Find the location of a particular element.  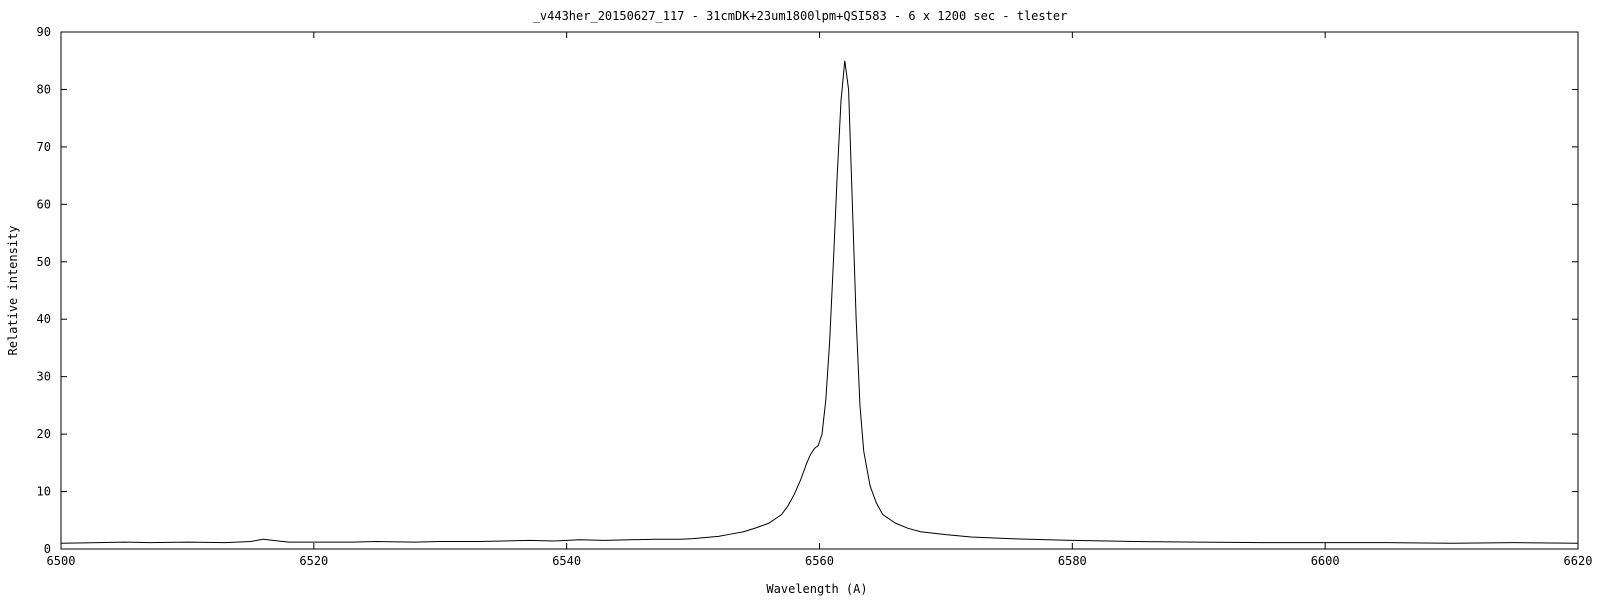

x-tick-label: 6500 is located at coordinates (61, 561).